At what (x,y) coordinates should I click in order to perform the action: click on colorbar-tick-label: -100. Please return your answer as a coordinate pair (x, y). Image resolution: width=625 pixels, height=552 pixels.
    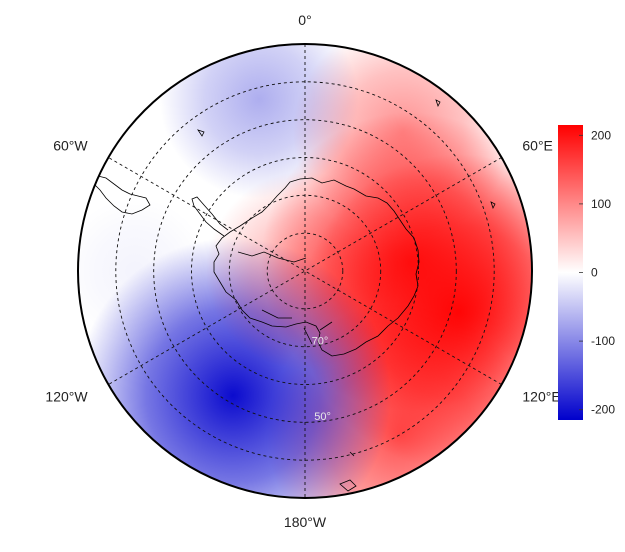
    Looking at the image, I should click on (603, 341).